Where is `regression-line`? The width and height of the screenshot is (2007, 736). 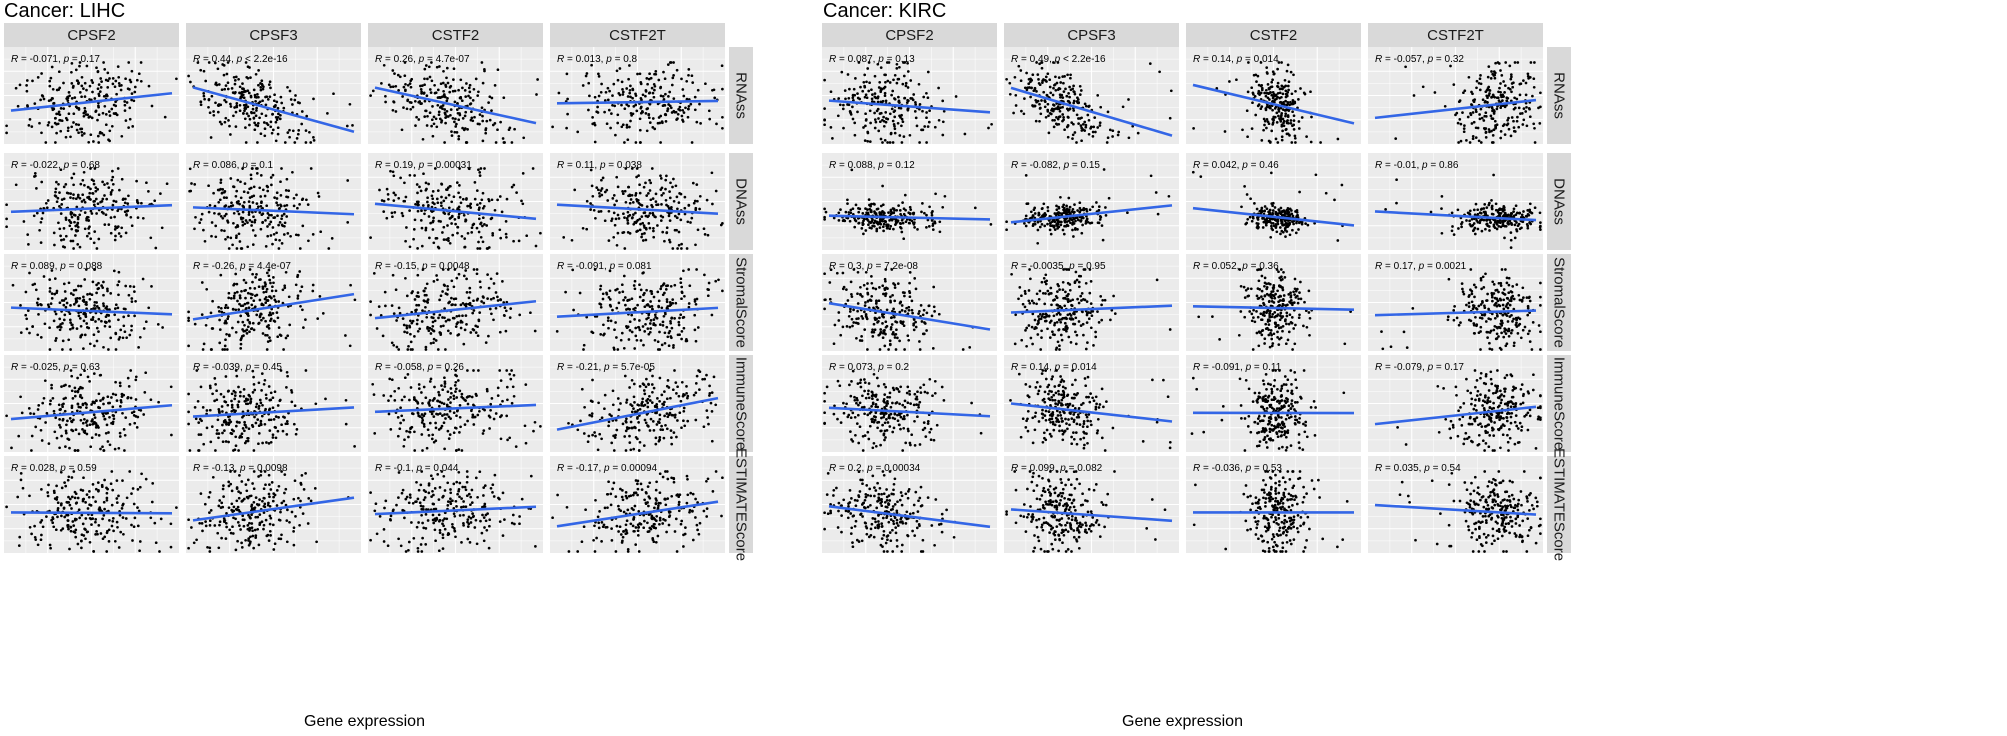
regression-line is located at coordinates (273, 306).